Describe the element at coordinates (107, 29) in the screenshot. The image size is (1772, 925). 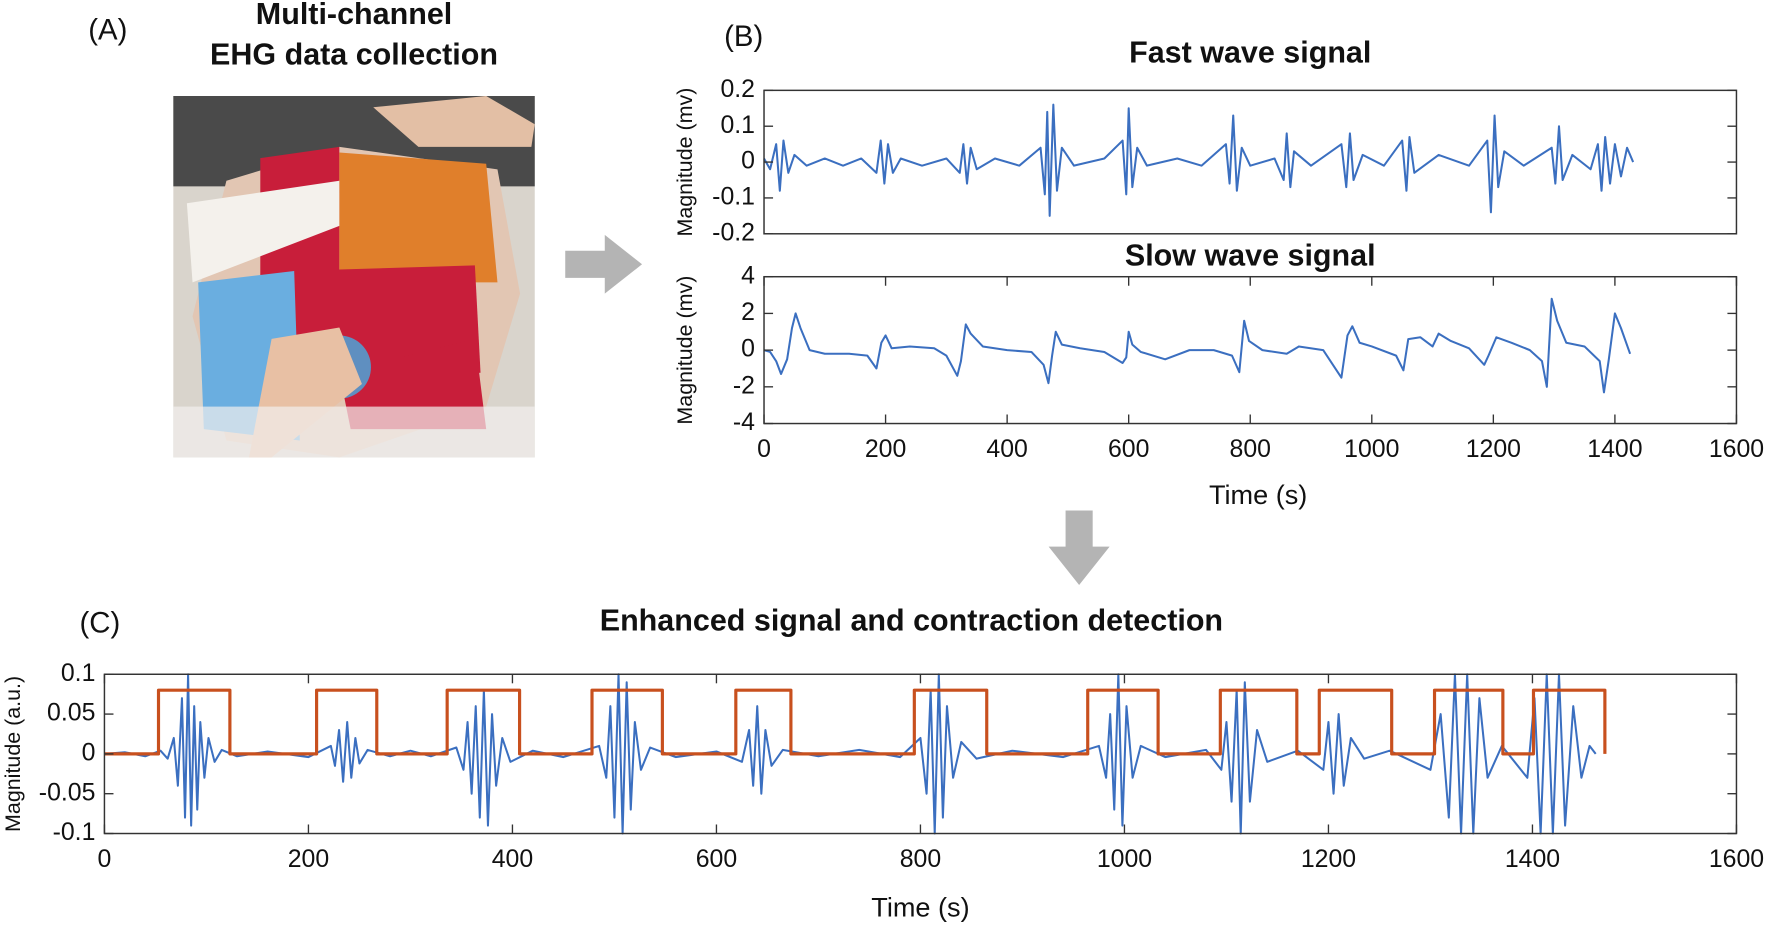
I see `panel-label: (A)` at that location.